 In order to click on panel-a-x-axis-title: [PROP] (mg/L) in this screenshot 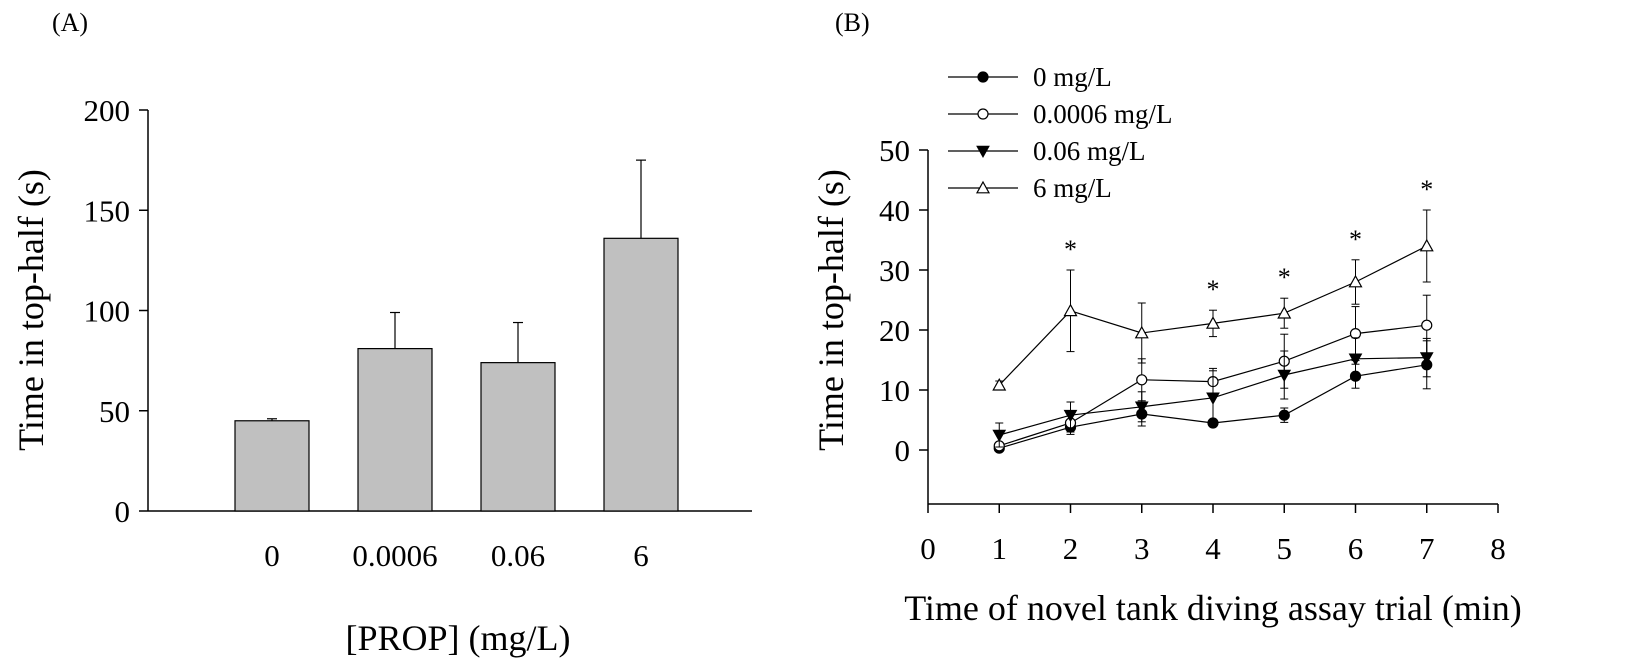, I will do `click(458, 638)`.